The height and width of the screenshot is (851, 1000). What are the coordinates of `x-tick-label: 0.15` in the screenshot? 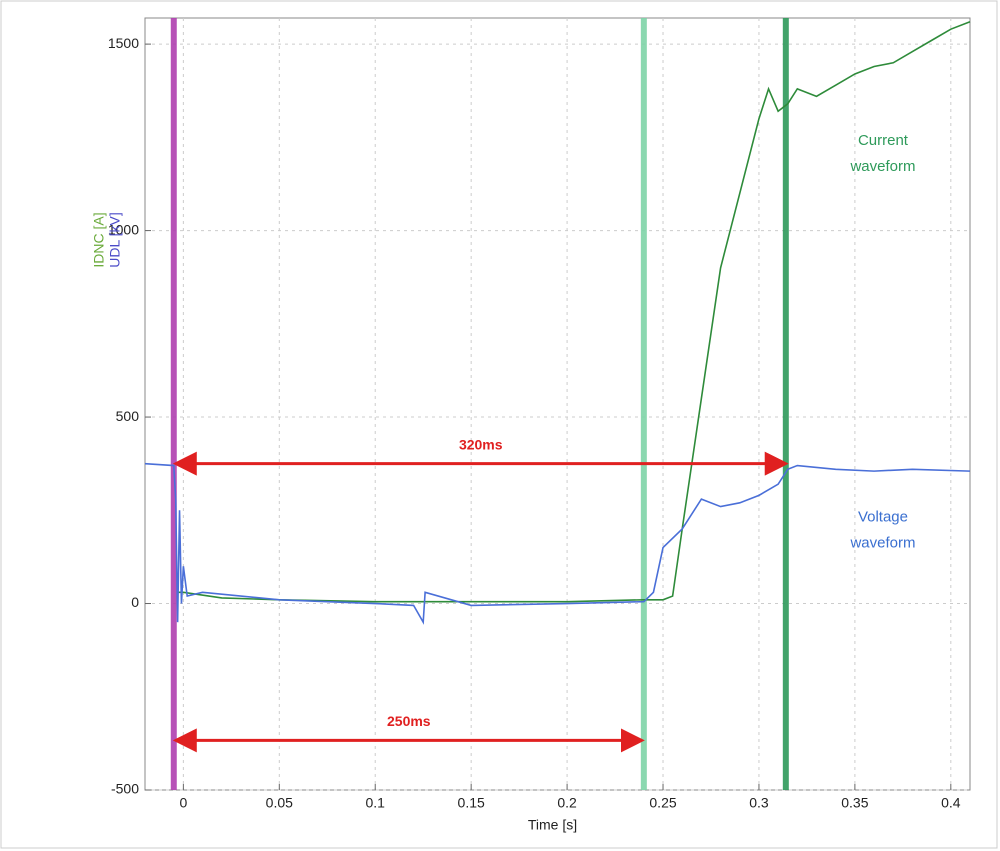 It's located at (471, 803).